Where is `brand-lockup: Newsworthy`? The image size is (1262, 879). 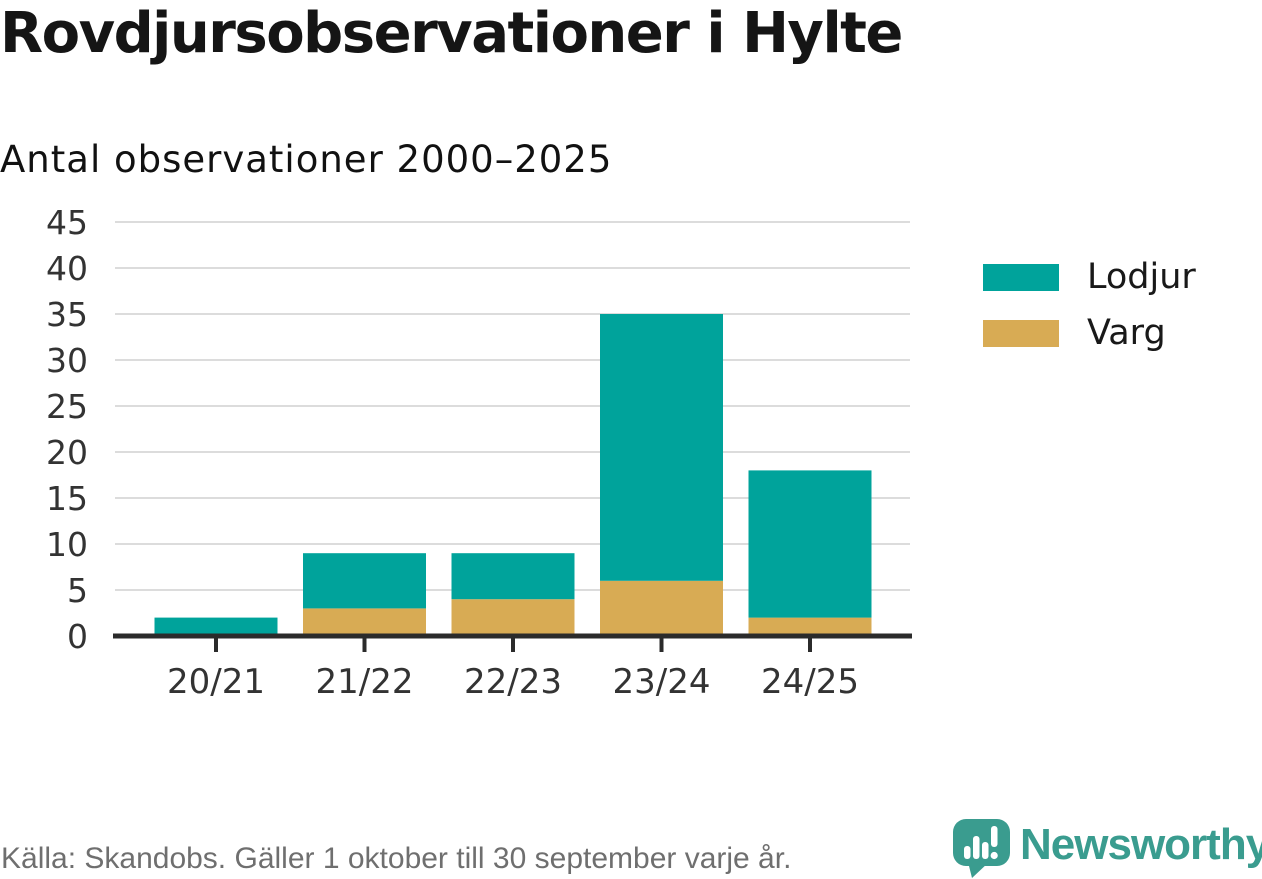
brand-lockup: Newsworthy is located at coordinates (1107, 849).